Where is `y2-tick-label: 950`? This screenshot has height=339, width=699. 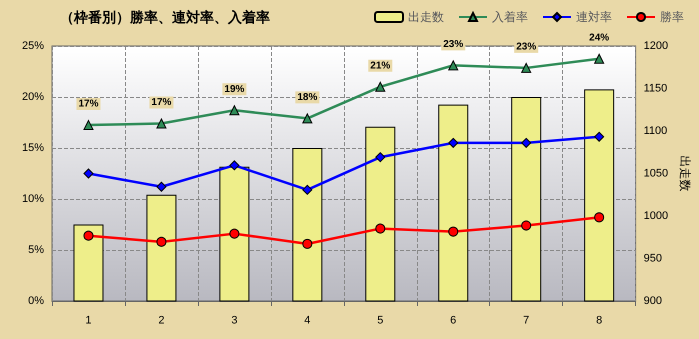 y2-tick-label: 950 is located at coordinates (653, 258).